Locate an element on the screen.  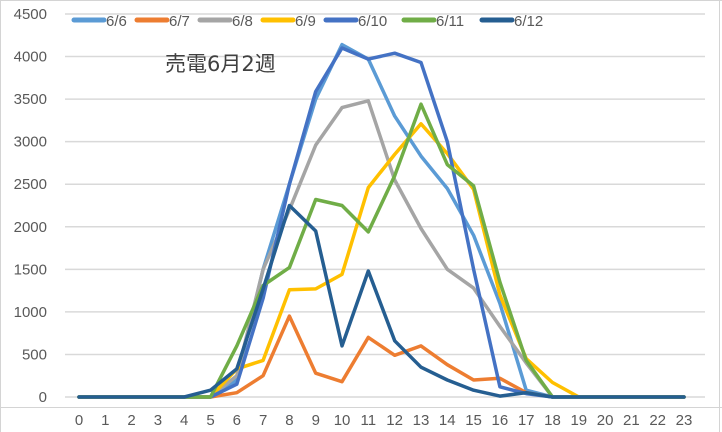
y-axis-tick-labels: 0 500 1000 1500 2000 2500 3000 3500 4000 4500 is located at coordinates (30, 206).